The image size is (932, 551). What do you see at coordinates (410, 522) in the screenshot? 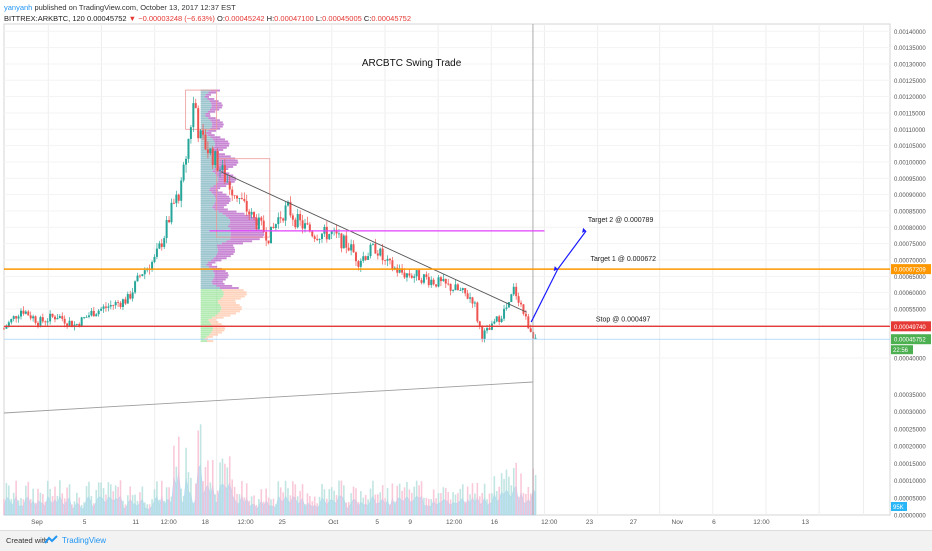
I see `x-tick-label: 9` at bounding box center [410, 522].